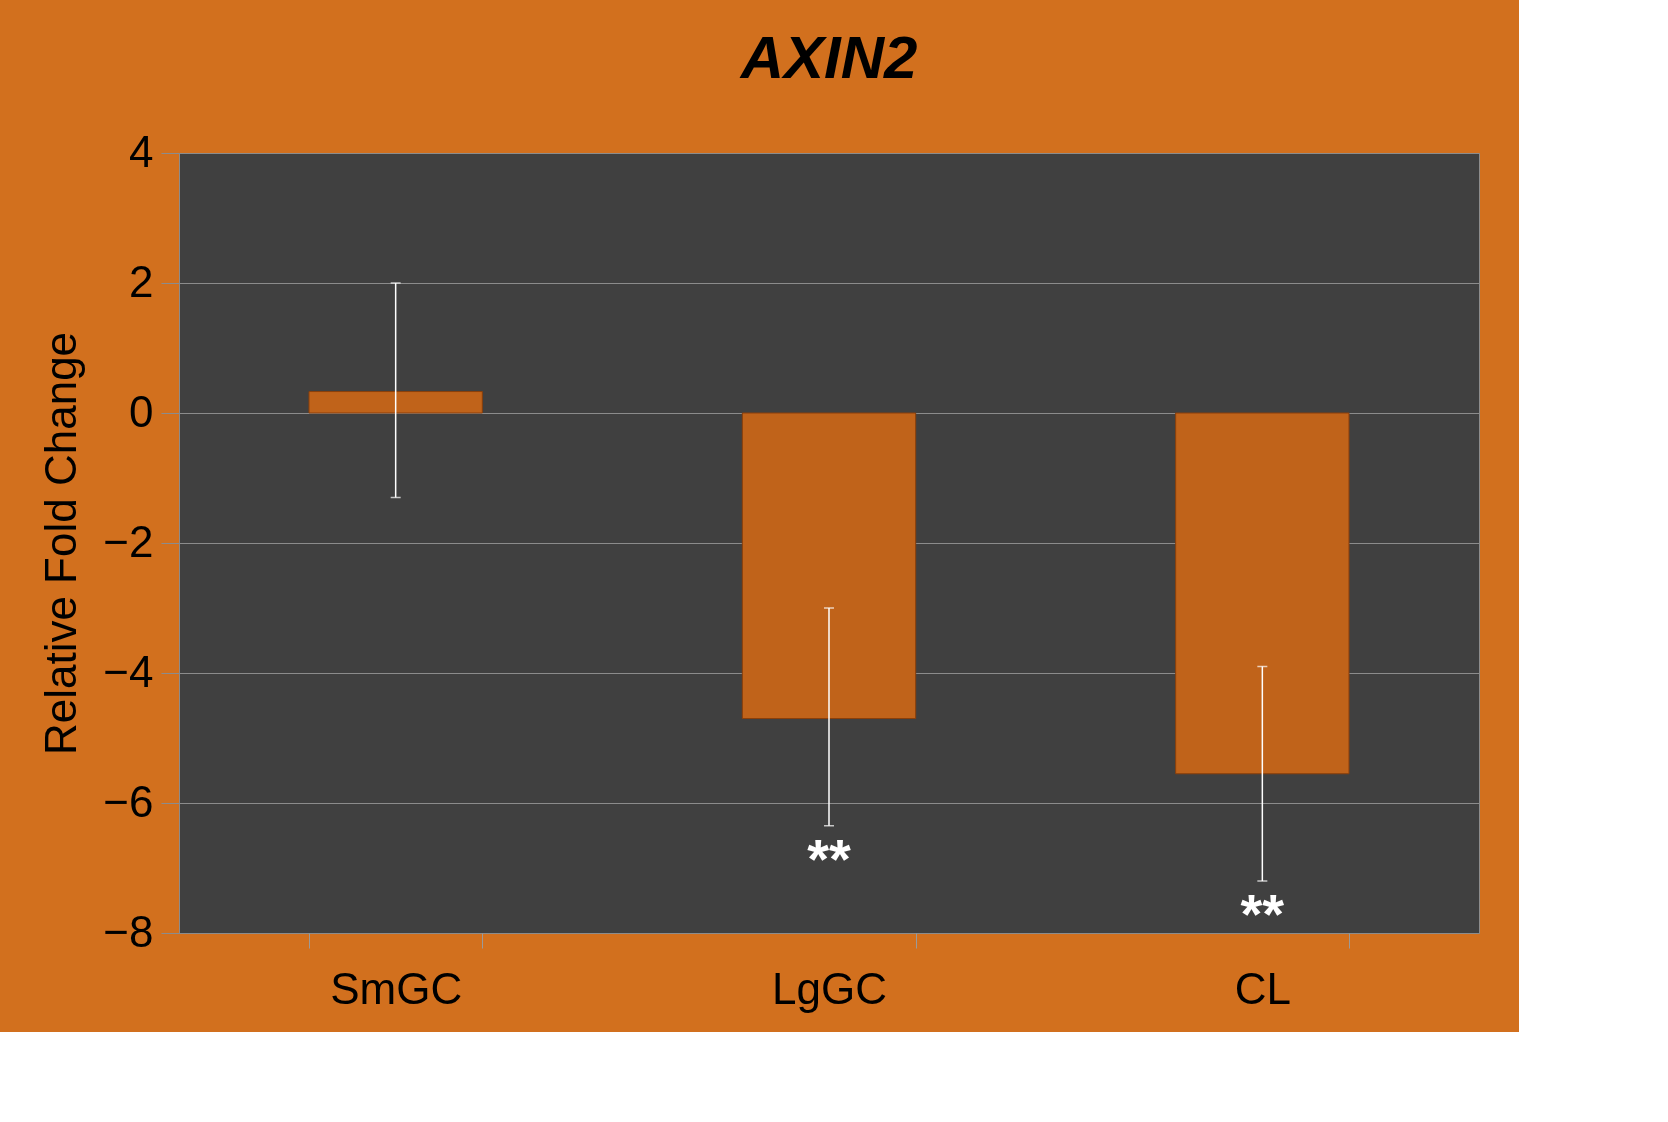  Describe the element at coordinates (141, 281) in the screenshot. I see `y-tick-label: 2` at that location.